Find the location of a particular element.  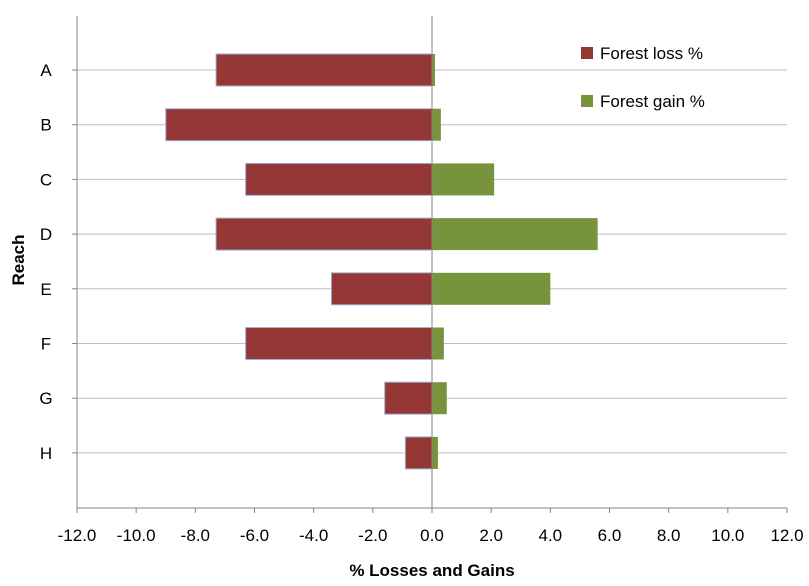

loss-bar-C is located at coordinates (339, 179).